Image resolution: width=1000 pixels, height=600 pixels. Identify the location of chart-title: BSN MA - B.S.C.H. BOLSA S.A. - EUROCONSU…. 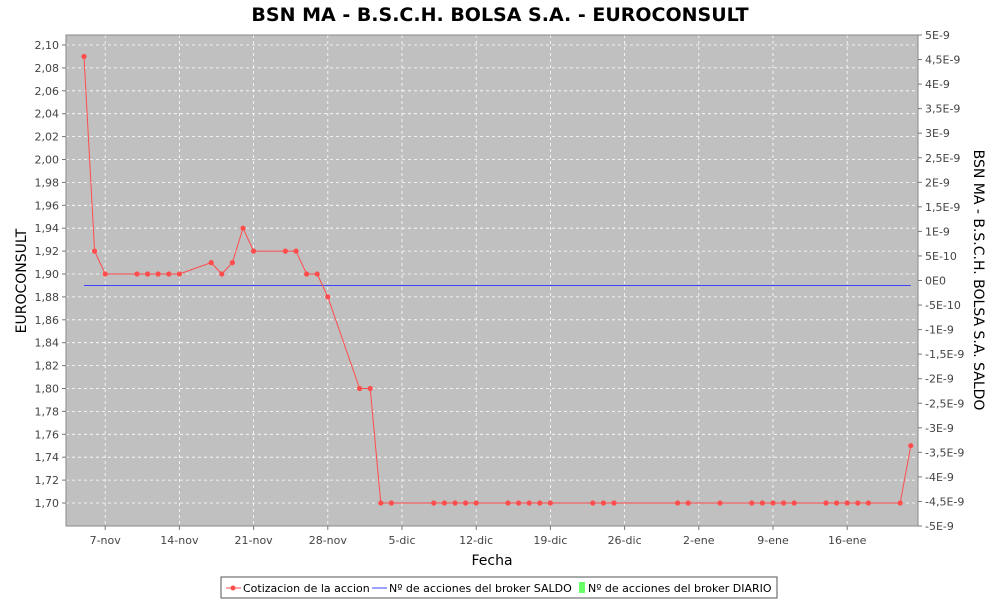
(499, 15).